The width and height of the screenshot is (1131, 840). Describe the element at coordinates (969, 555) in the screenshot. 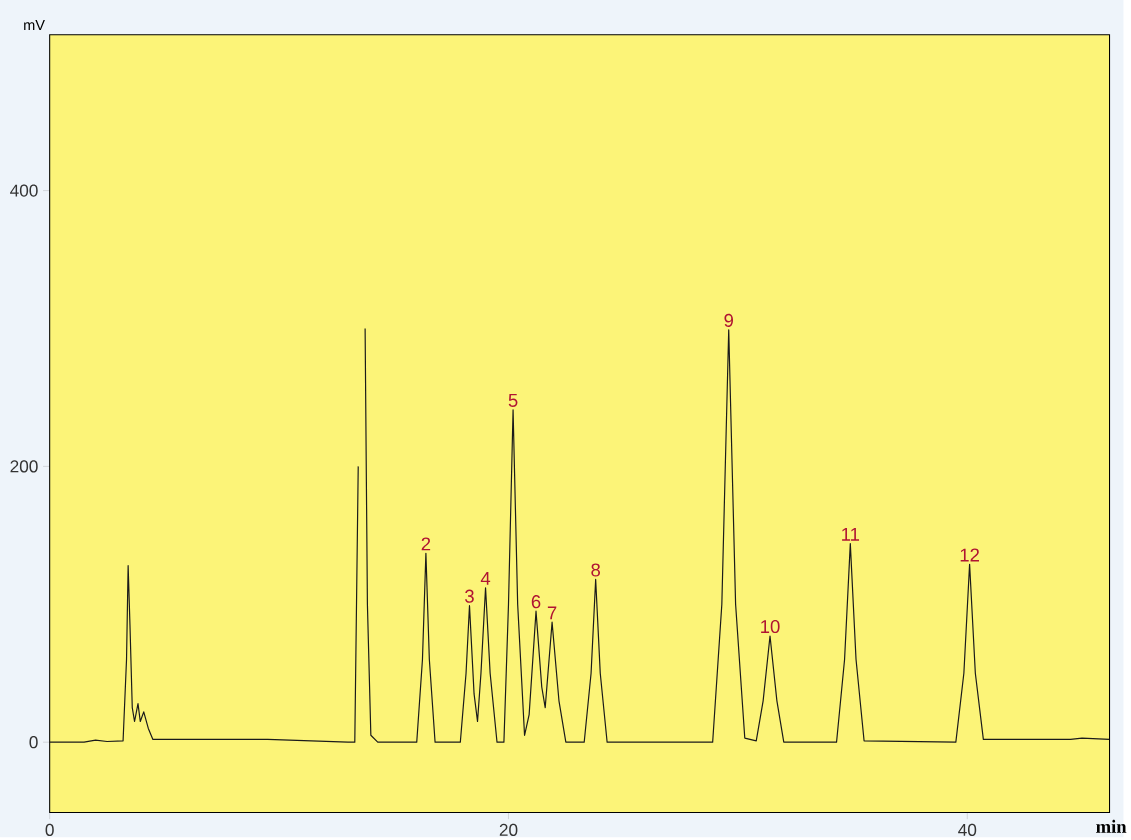

I see `annotation: 12` at that location.